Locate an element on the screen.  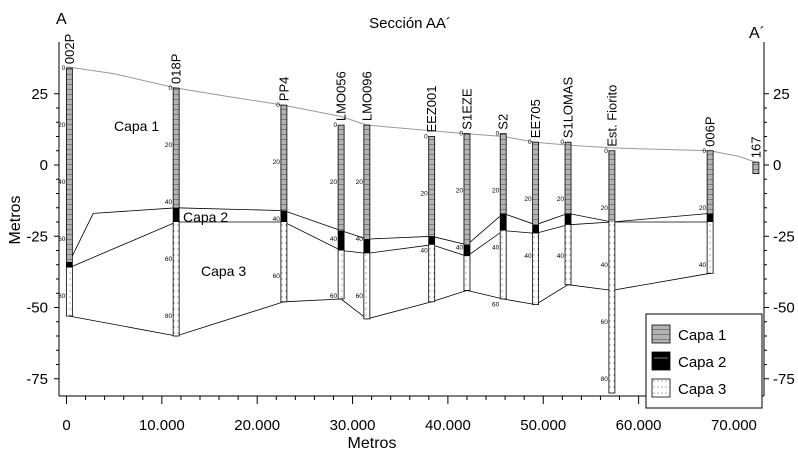
well-name-label: EEZ001 is located at coordinates (431, 109).